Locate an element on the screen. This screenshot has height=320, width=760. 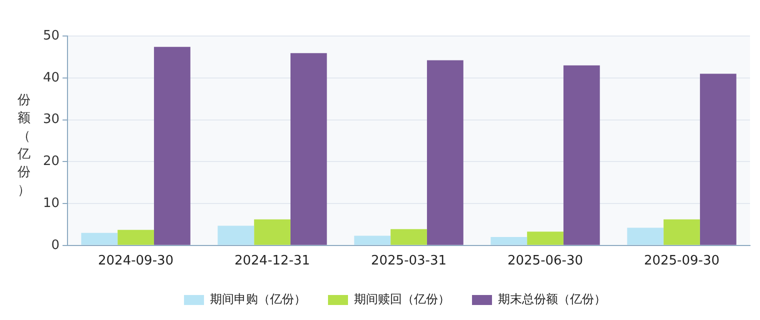
y-axis-title: 份额（亿份） is located at coordinates (24, 146).